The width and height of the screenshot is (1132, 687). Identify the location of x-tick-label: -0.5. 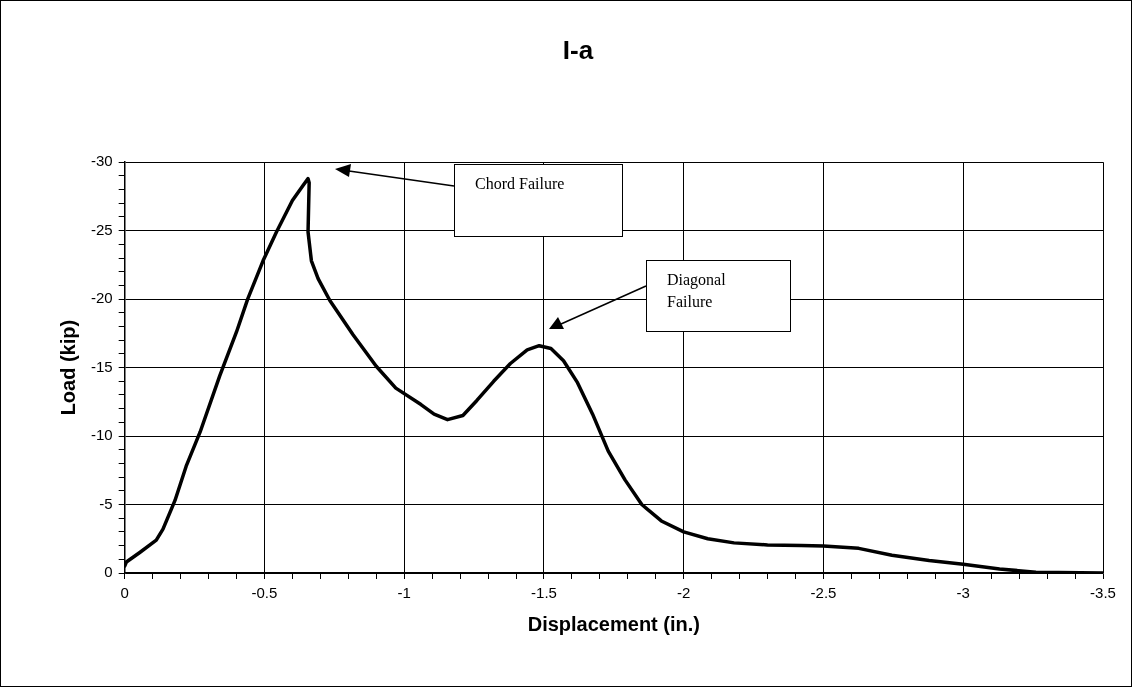
(264, 593).